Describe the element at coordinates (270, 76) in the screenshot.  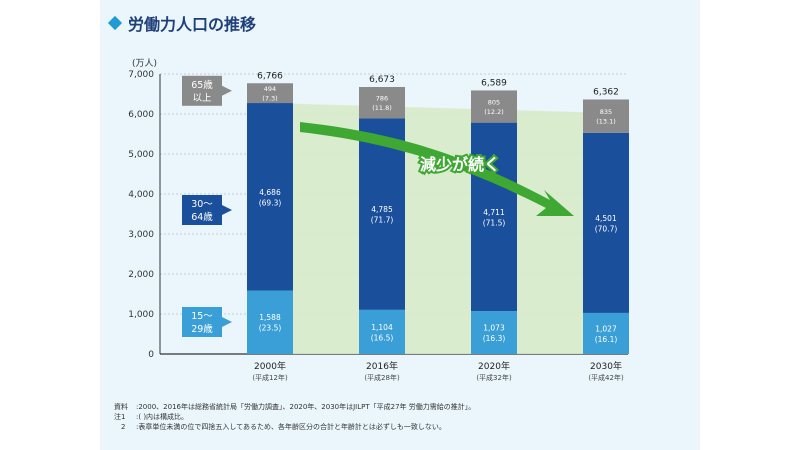
I see `total-label: 6,766` at that location.